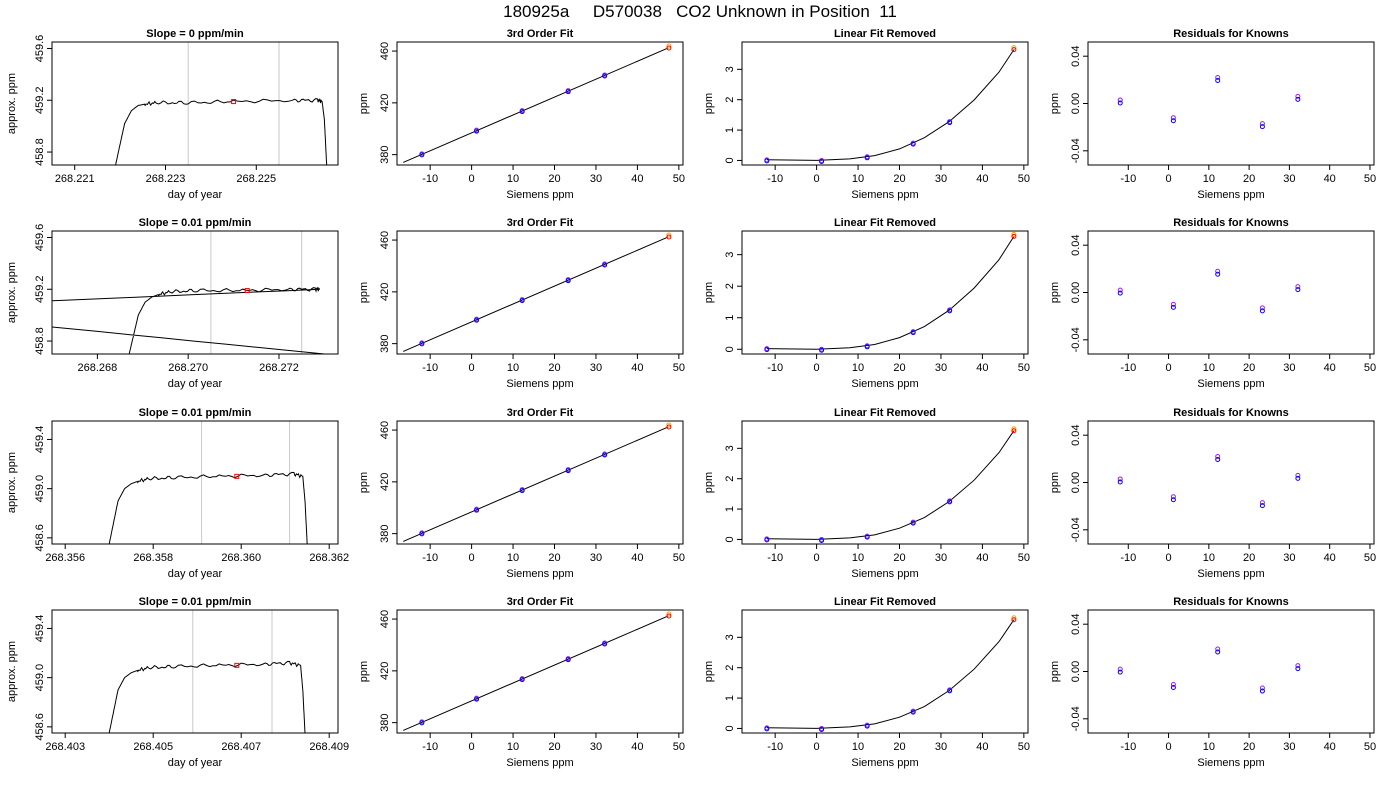 The height and width of the screenshot is (800, 1400). Describe the element at coordinates (540, 413) in the screenshot. I see `panel-title: 3rd Order Fit` at that location.